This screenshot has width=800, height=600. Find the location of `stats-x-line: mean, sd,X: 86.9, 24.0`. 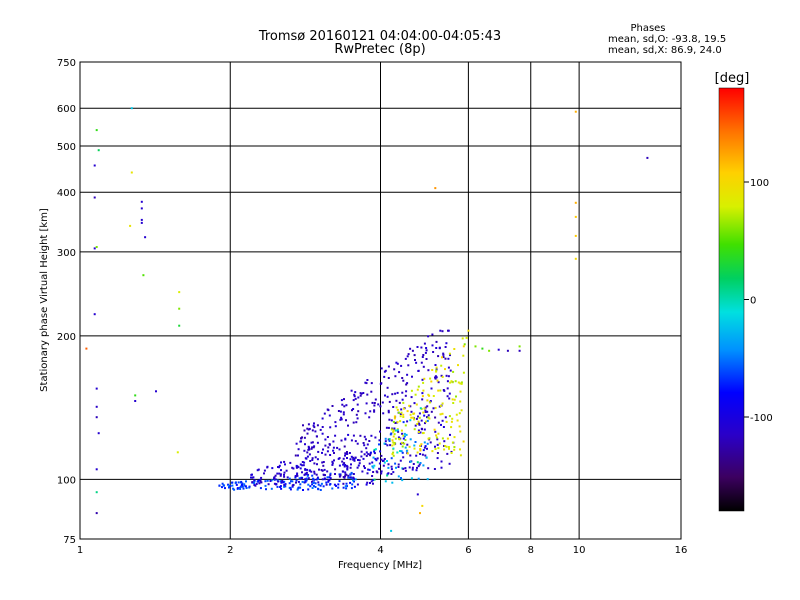

stats-x-line: mean, sd,X: 86.9, 24.0 is located at coordinates (665, 50).